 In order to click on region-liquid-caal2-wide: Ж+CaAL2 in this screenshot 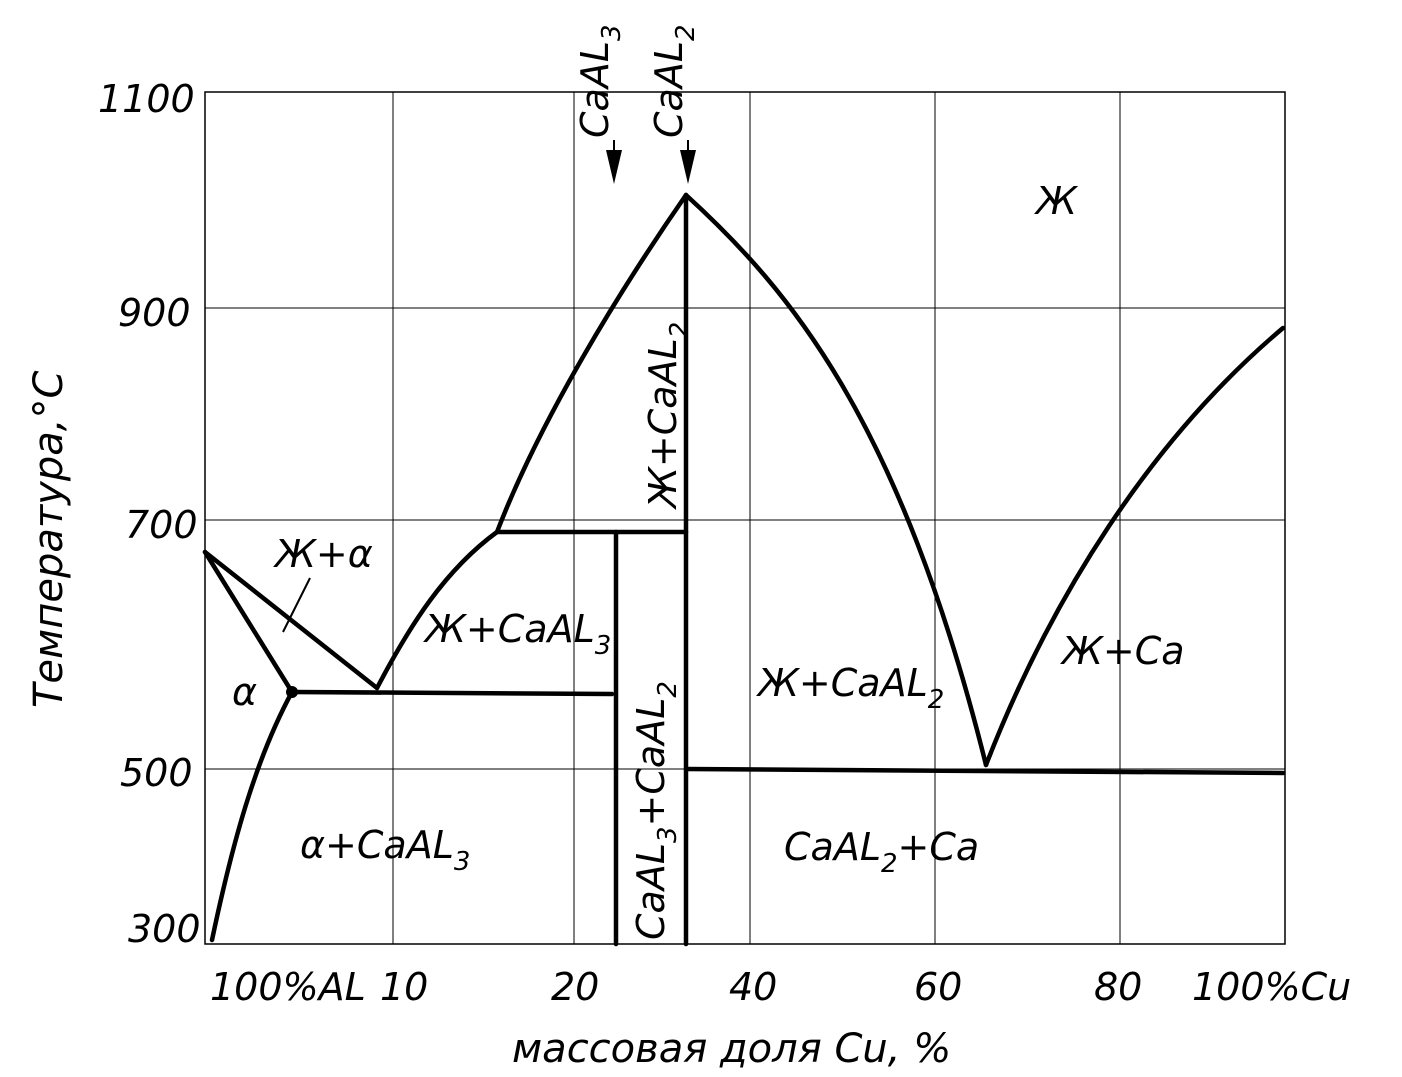, I will do `click(850, 688)`.